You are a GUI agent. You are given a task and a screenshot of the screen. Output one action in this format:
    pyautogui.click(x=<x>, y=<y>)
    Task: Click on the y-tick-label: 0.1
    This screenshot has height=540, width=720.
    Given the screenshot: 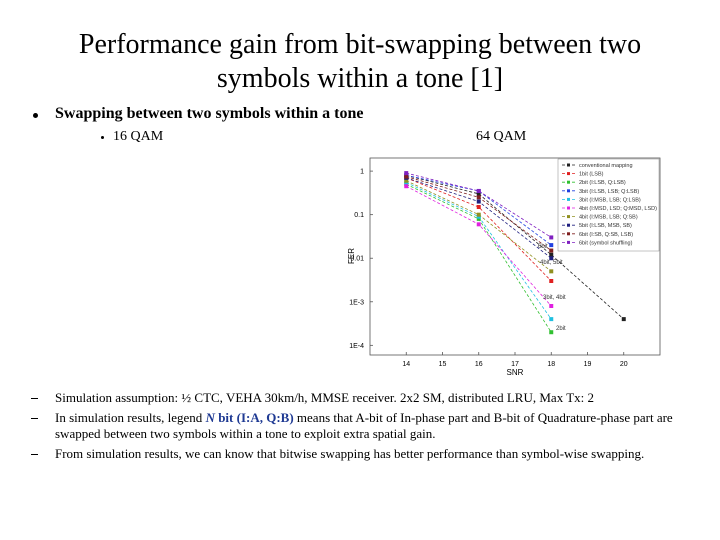 What is the action you would take?
    pyautogui.click(x=359, y=215)
    